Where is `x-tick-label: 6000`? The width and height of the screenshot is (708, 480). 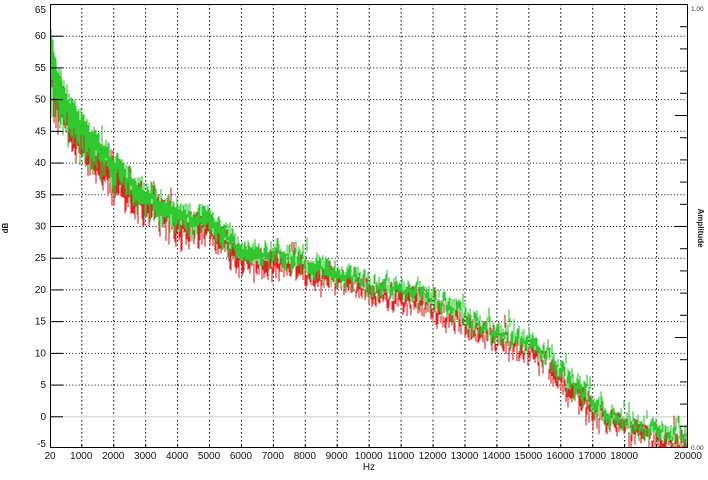
x-tick-label: 6000 is located at coordinates (241, 456).